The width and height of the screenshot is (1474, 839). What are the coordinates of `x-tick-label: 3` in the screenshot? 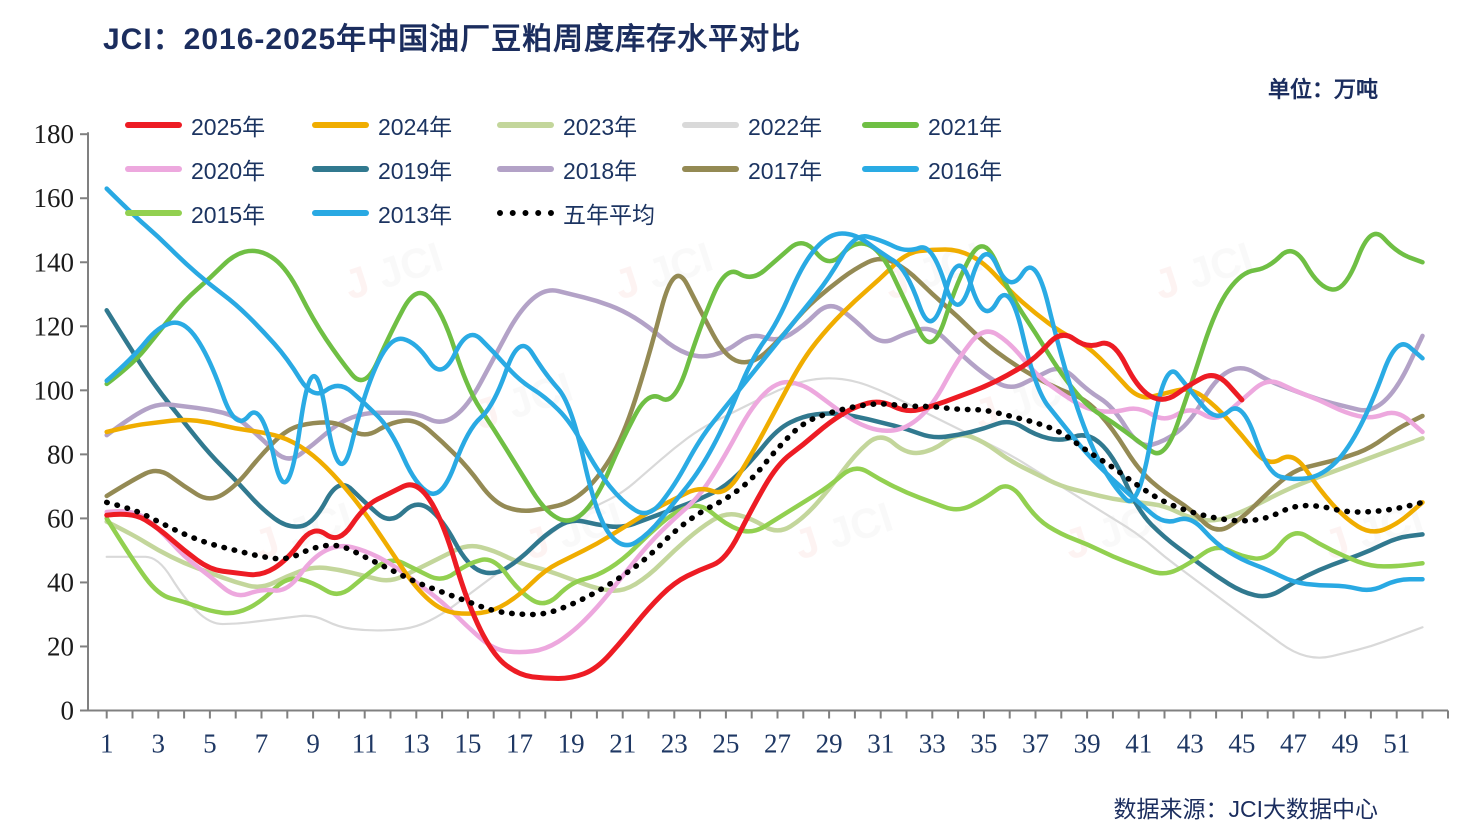 It's located at (159, 744).